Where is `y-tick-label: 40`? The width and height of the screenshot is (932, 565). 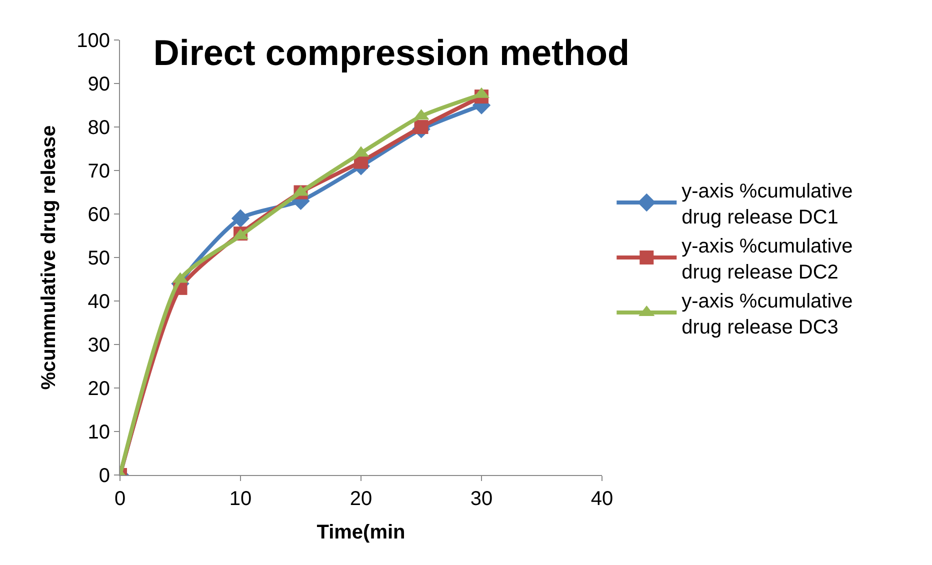
y-tick-label: 40 is located at coordinates (99, 302).